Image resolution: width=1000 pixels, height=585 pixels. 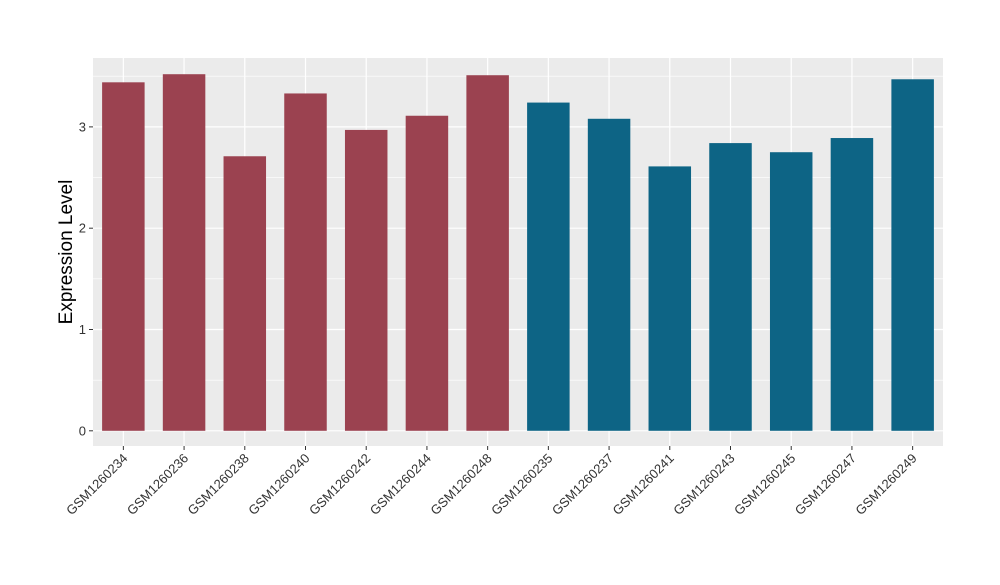 What do you see at coordinates (487, 253) in the screenshot?
I see `bar-GSM1260248` at bounding box center [487, 253].